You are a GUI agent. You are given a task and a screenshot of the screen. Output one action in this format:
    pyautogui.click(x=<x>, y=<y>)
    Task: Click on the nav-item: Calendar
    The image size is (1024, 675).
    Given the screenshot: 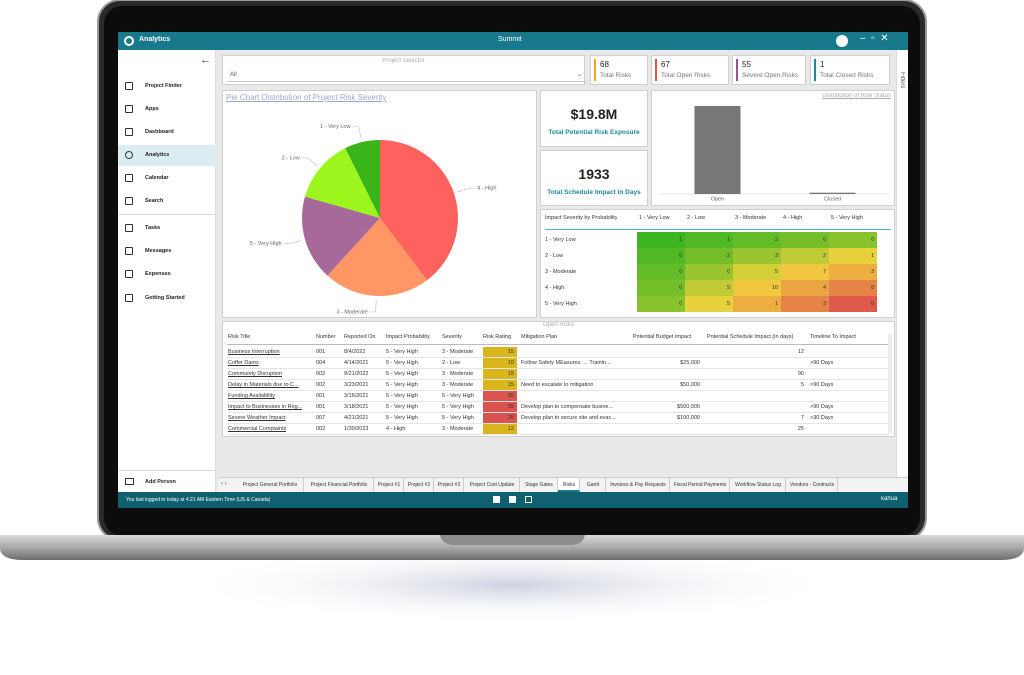 What is the action you would take?
    pyautogui.click(x=167, y=178)
    